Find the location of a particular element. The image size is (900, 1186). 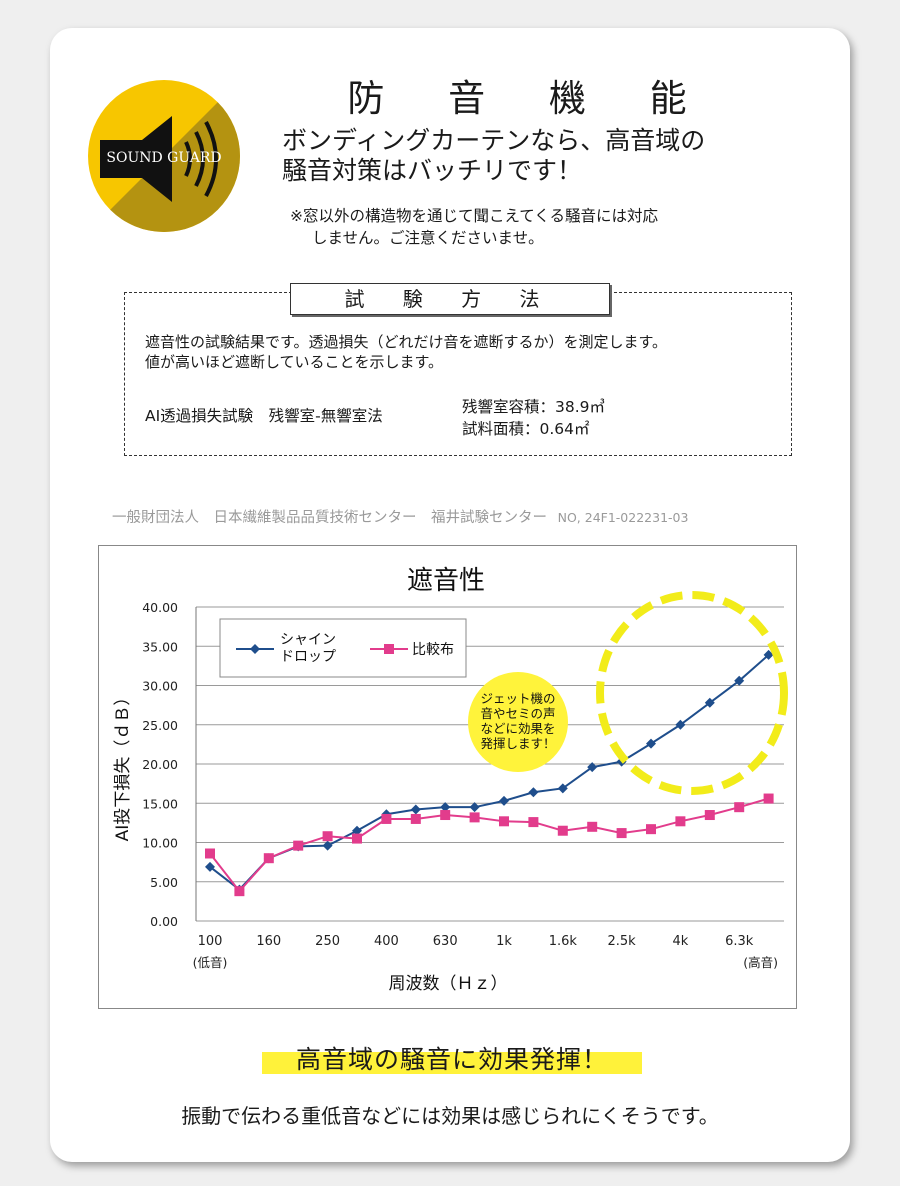

legend-label: ドロップ is located at coordinates (308, 657).